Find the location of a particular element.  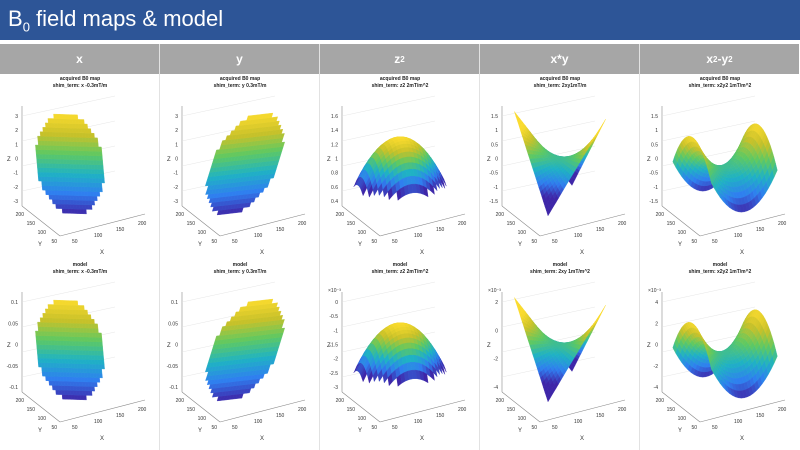

z-tick-label: -4 is located at coordinates (656, 388).